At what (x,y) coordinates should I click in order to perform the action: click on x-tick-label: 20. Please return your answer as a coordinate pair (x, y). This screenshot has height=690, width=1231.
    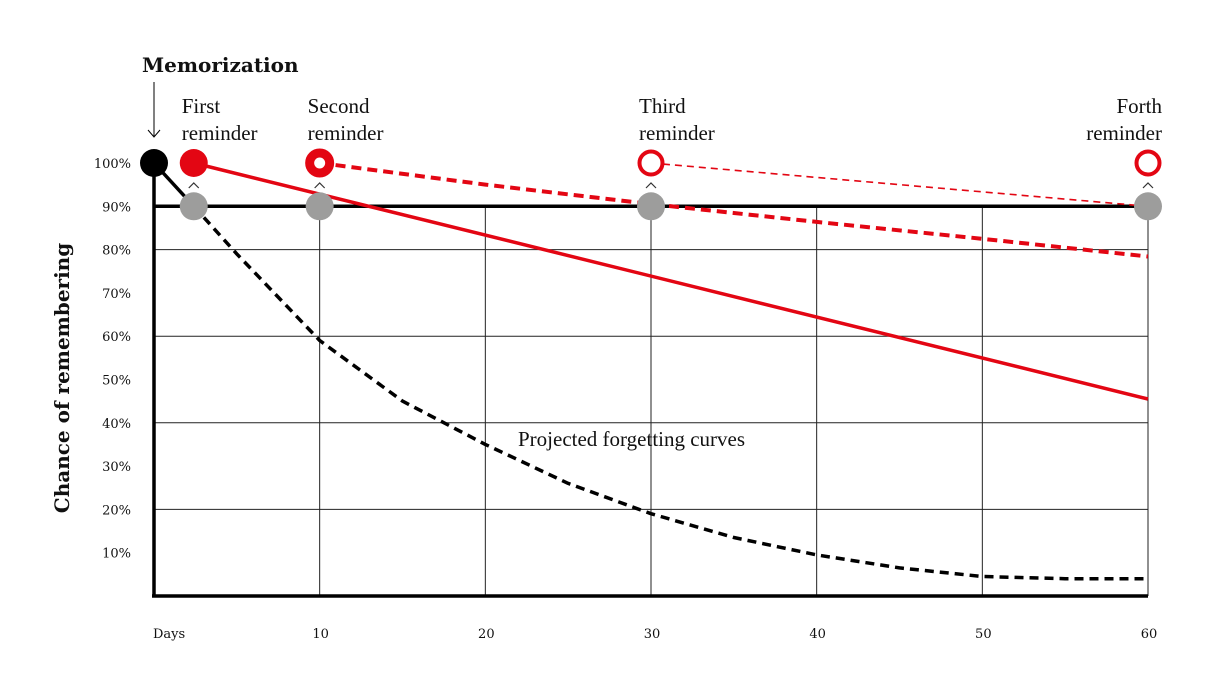
    Looking at the image, I should click on (486, 634).